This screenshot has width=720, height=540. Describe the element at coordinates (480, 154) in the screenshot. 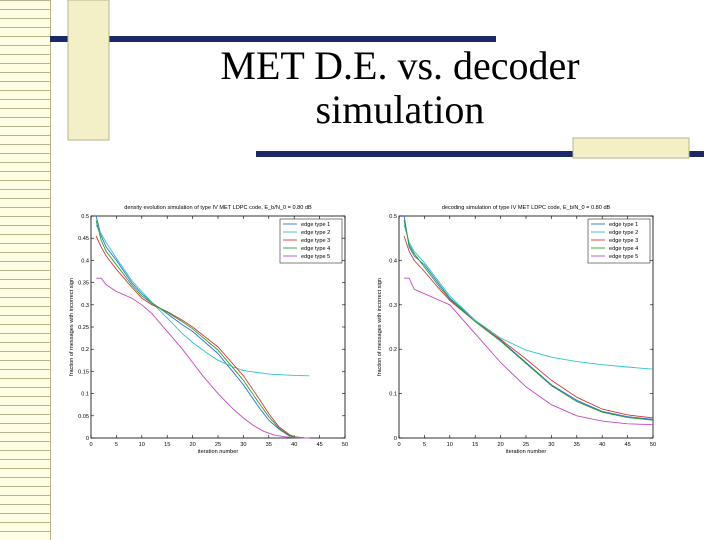

I see `title-bar-bottom` at that location.